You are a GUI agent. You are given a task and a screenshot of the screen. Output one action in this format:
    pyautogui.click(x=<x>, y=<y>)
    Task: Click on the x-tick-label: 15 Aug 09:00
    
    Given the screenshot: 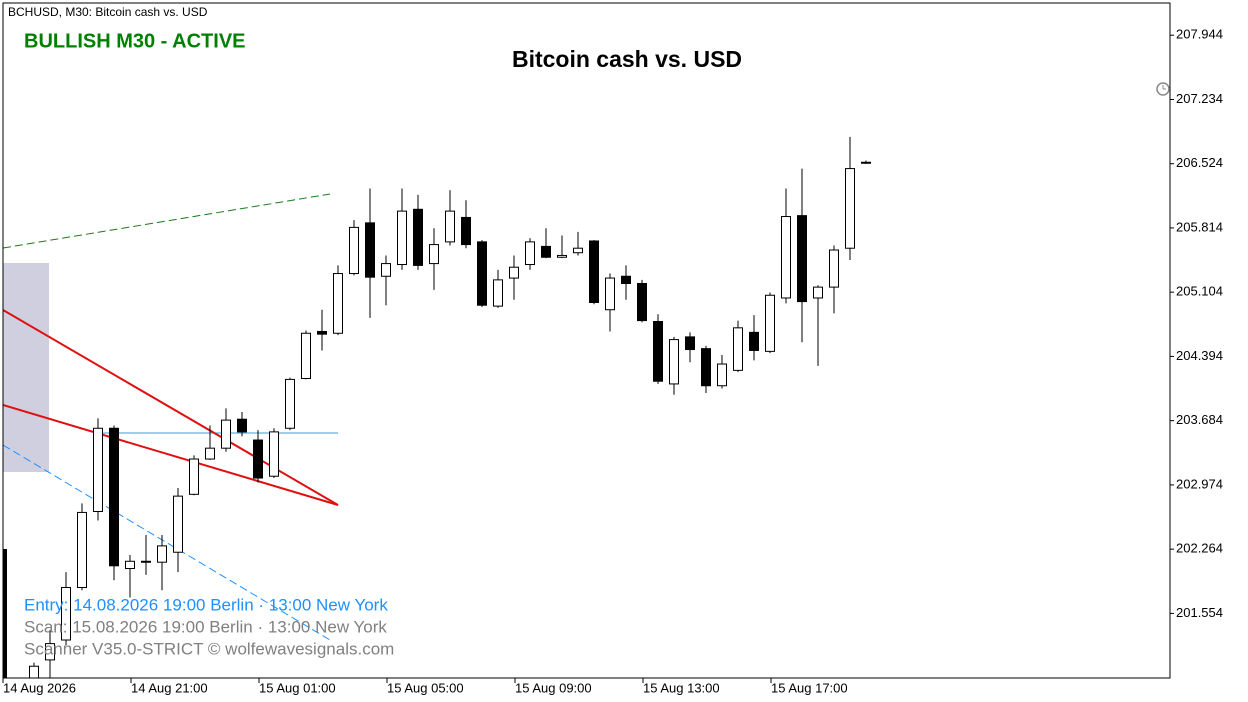 What is the action you would take?
    pyautogui.click(x=553, y=687)
    